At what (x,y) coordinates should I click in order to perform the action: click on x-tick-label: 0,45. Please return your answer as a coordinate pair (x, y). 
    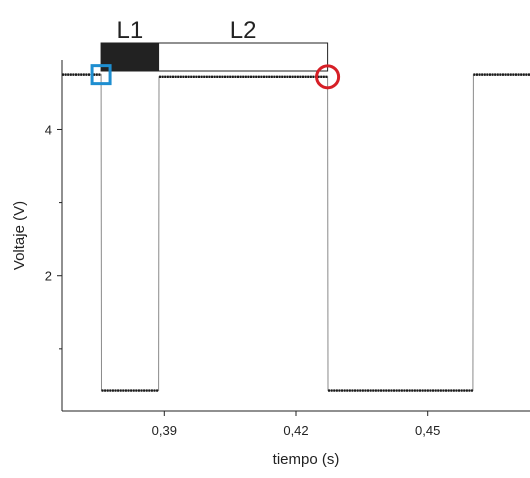
    Looking at the image, I should click on (427, 430).